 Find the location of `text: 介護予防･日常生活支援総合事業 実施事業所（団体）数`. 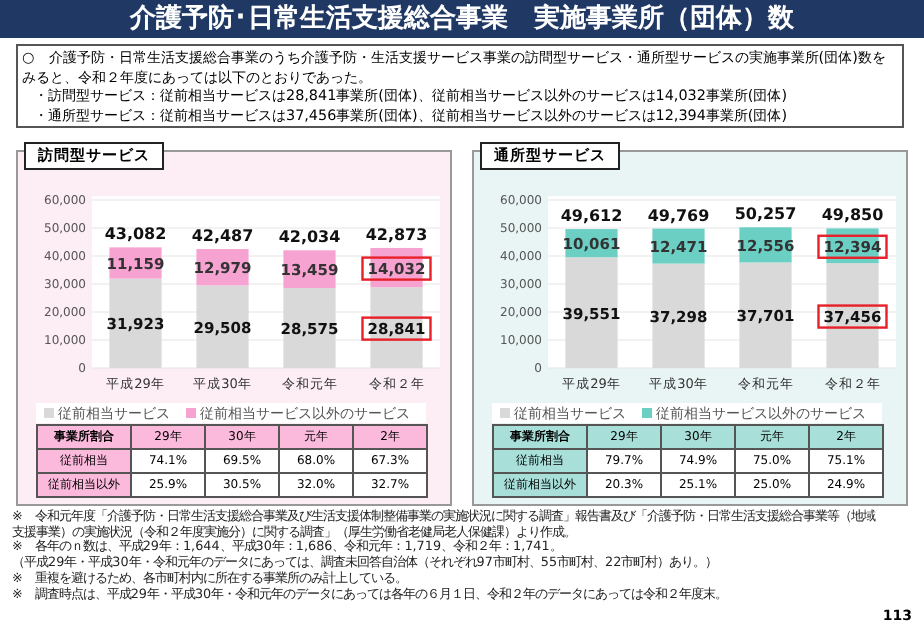

text: 介護予防･日常生活支援総合事業 実施事業所（団体）数 is located at coordinates (462, 19).